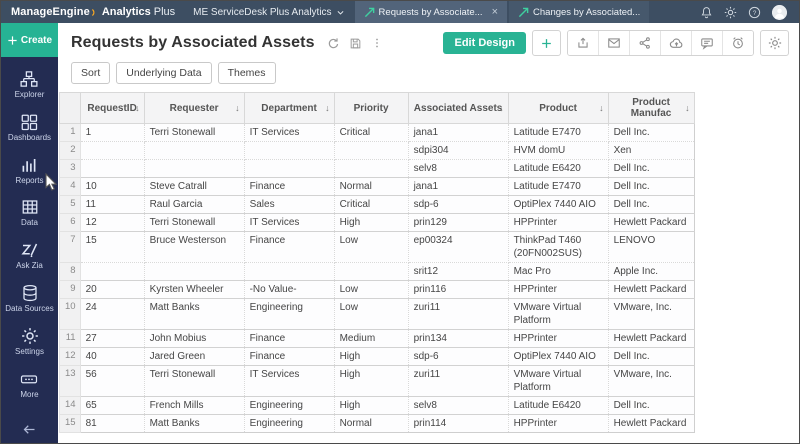 This screenshot has width=800, height=444. I want to click on comment-icon, so click(706, 43).